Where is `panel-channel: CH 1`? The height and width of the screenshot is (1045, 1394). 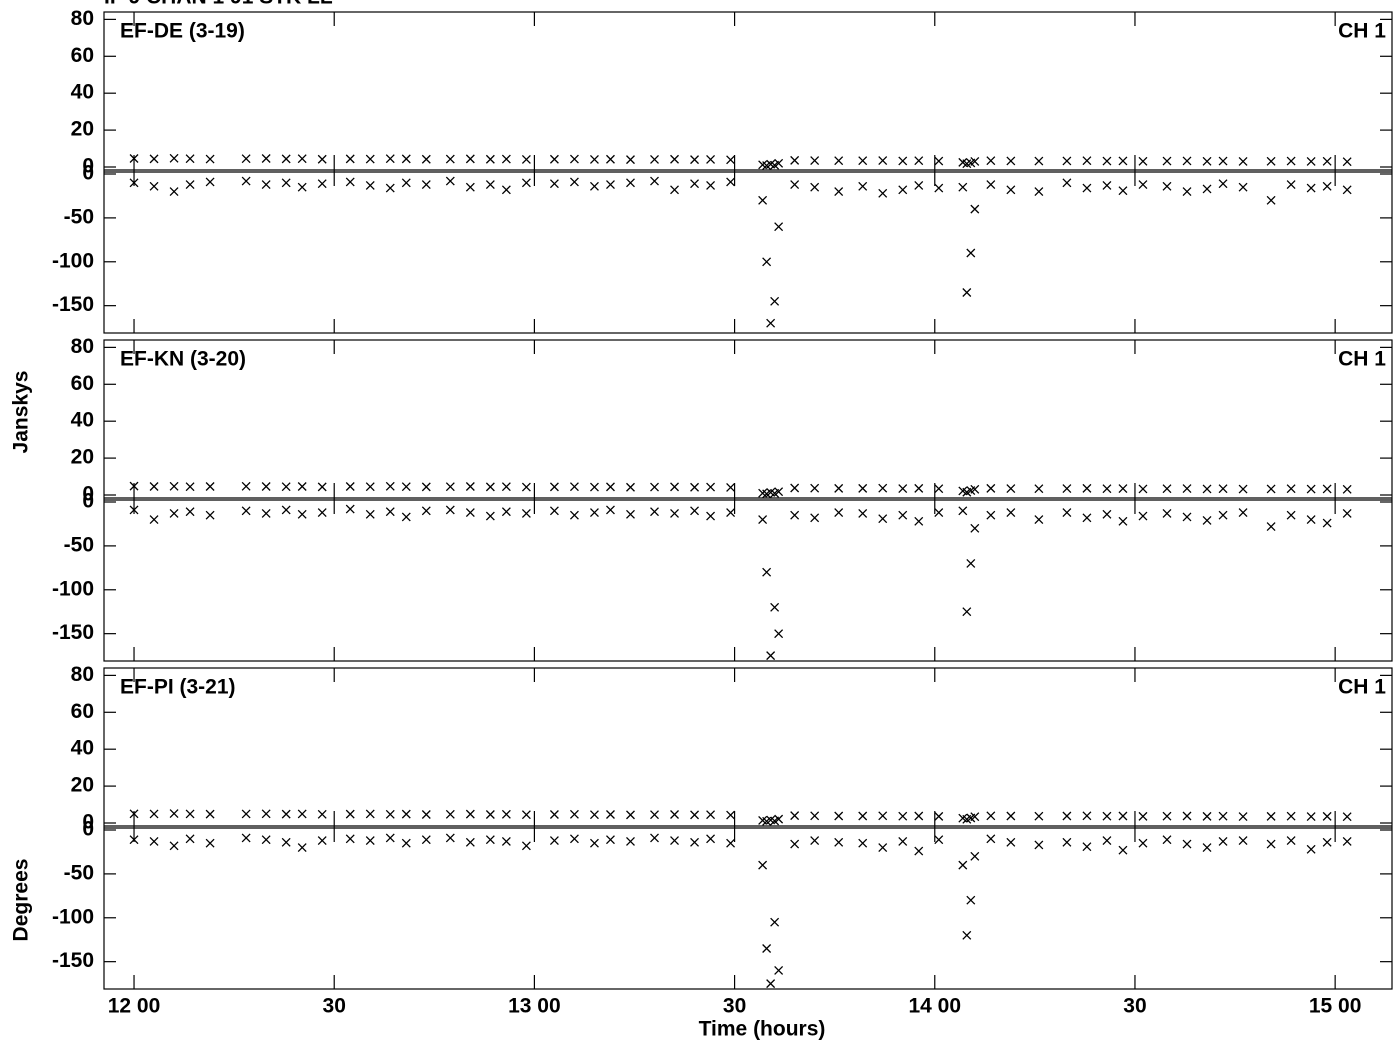
panel-channel: CH 1 is located at coordinates (1362, 31).